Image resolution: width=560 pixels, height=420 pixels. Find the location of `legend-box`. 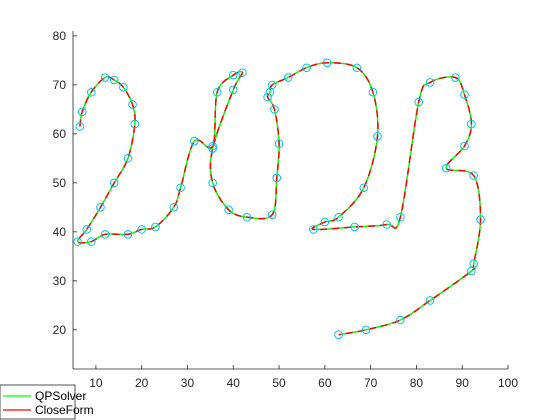

legend-box is located at coordinates (38, 402).